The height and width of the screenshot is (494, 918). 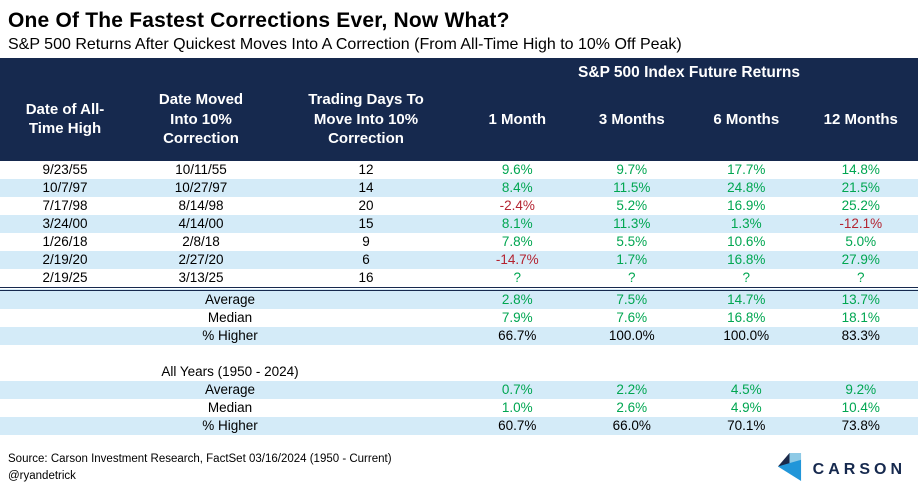 I want to click on return-cell: 8.4%, so click(x=517, y=188).